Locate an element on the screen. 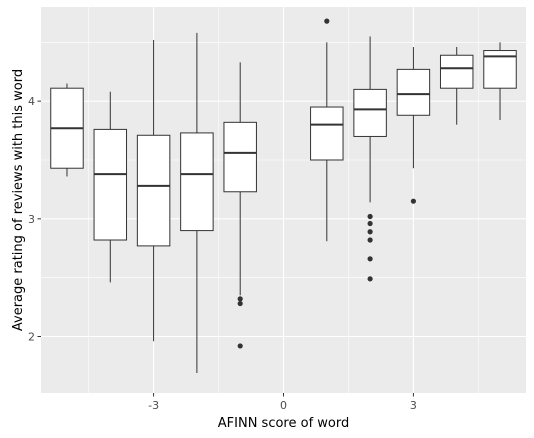 The width and height of the screenshot is (534, 438). y-axis-title: Average rating of reviews with this word is located at coordinates (18, 200).